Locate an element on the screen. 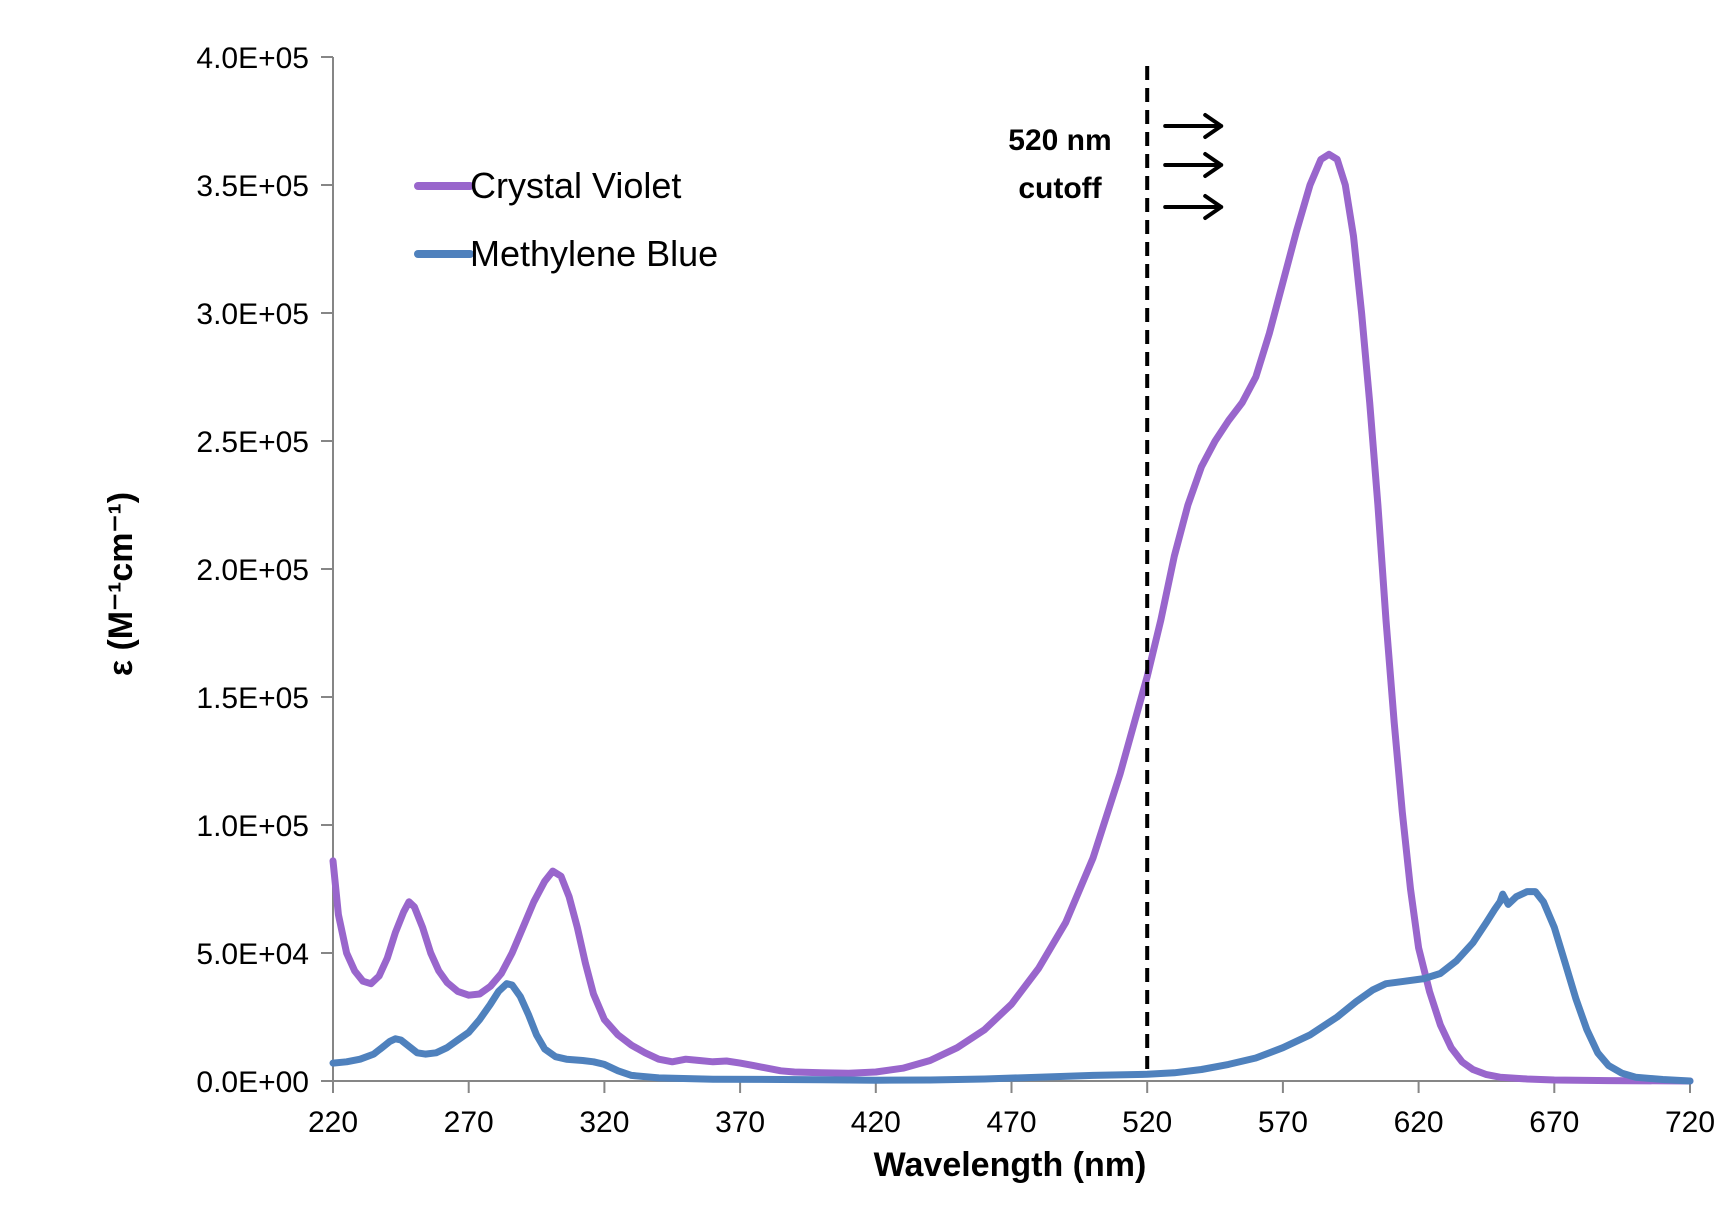 This screenshot has width=1722, height=1209. x-tick-label: 370 is located at coordinates (740, 1122).